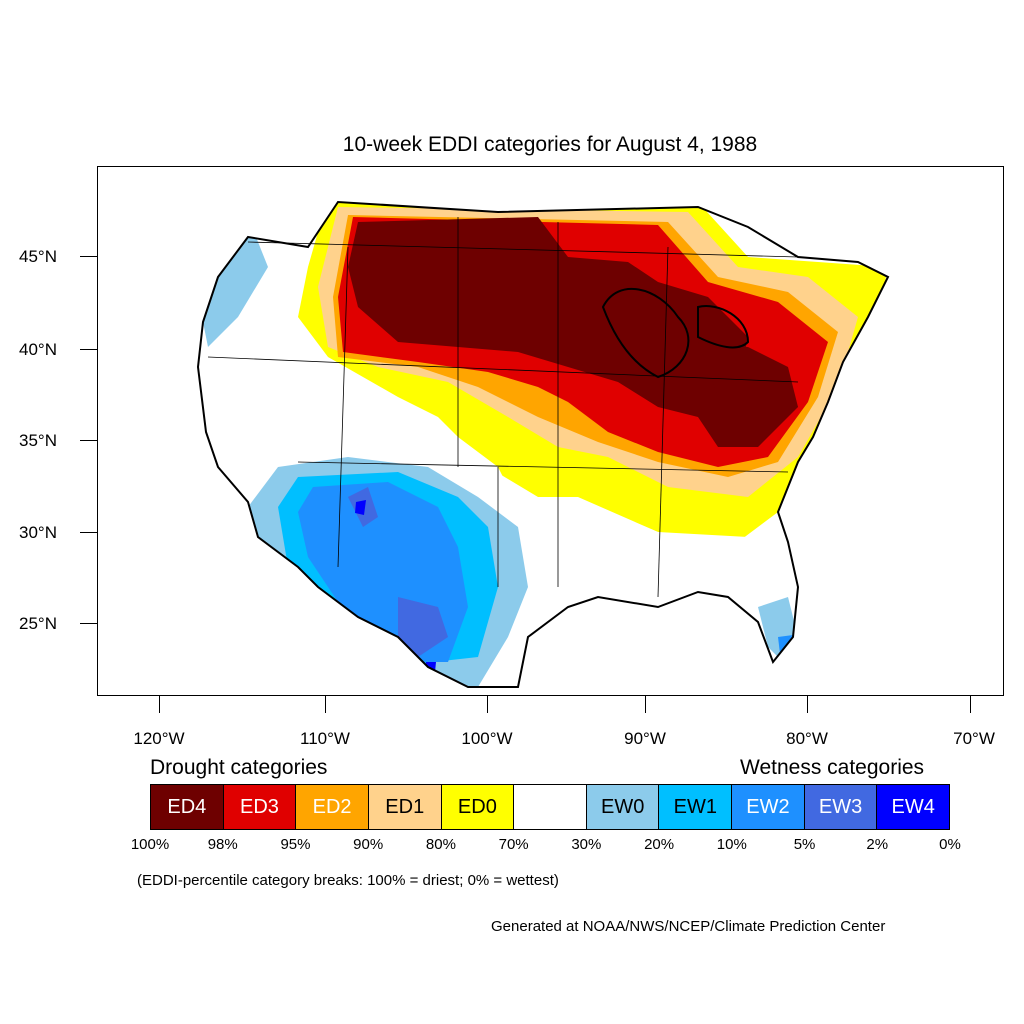 This screenshot has height=1024, width=1024. What do you see at coordinates (731, 844) in the screenshot?
I see `legend-break-label: 10%` at bounding box center [731, 844].